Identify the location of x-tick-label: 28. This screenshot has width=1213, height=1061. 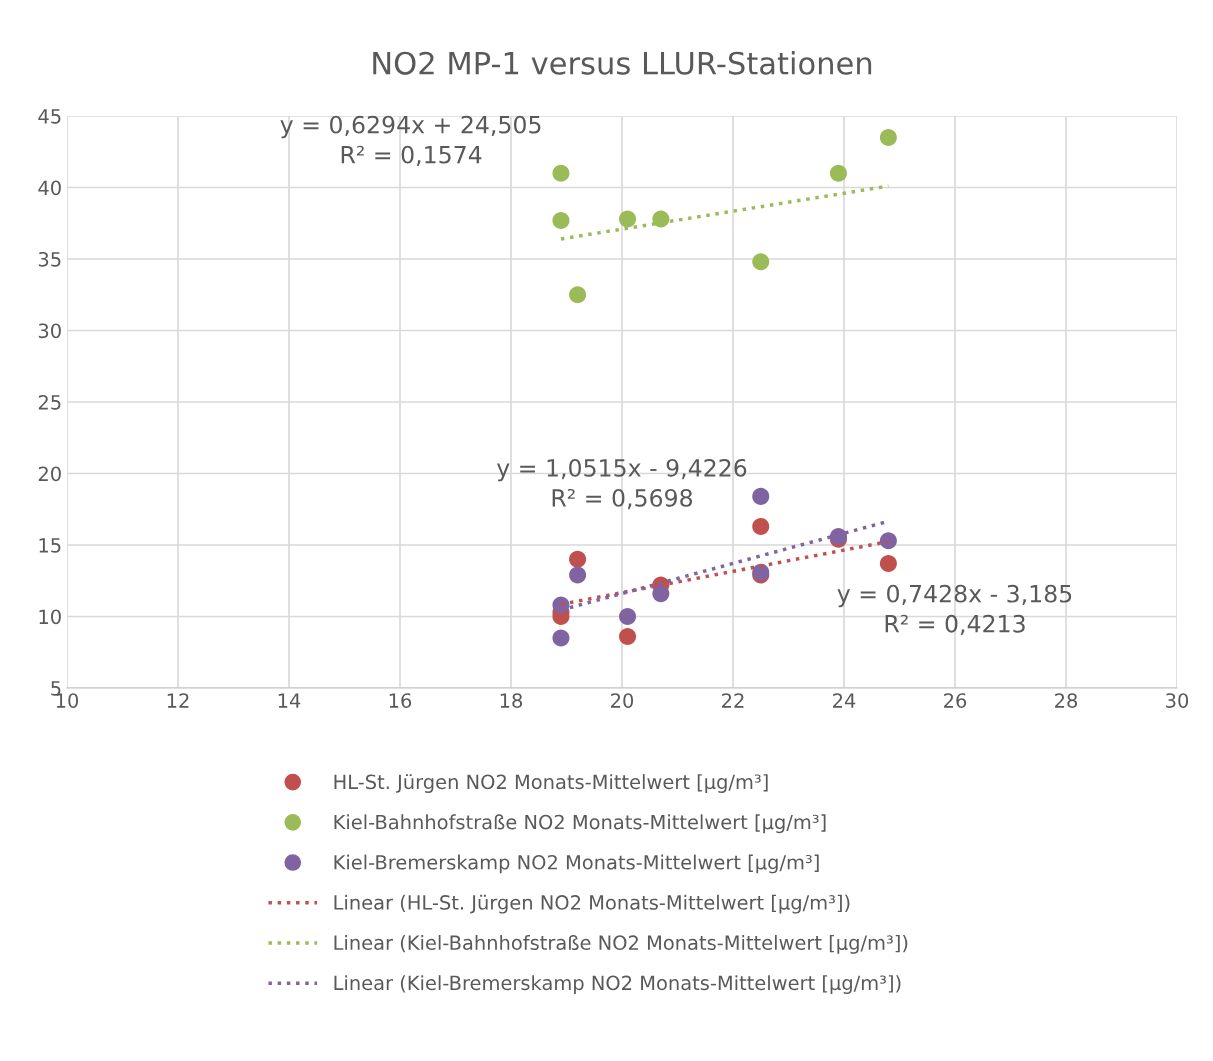
(1066, 700).